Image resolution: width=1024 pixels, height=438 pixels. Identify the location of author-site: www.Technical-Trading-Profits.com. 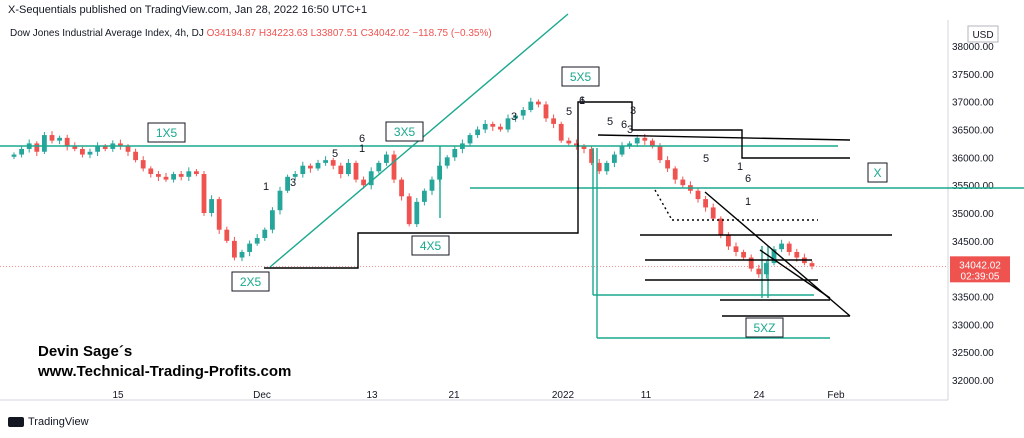
(165, 371).